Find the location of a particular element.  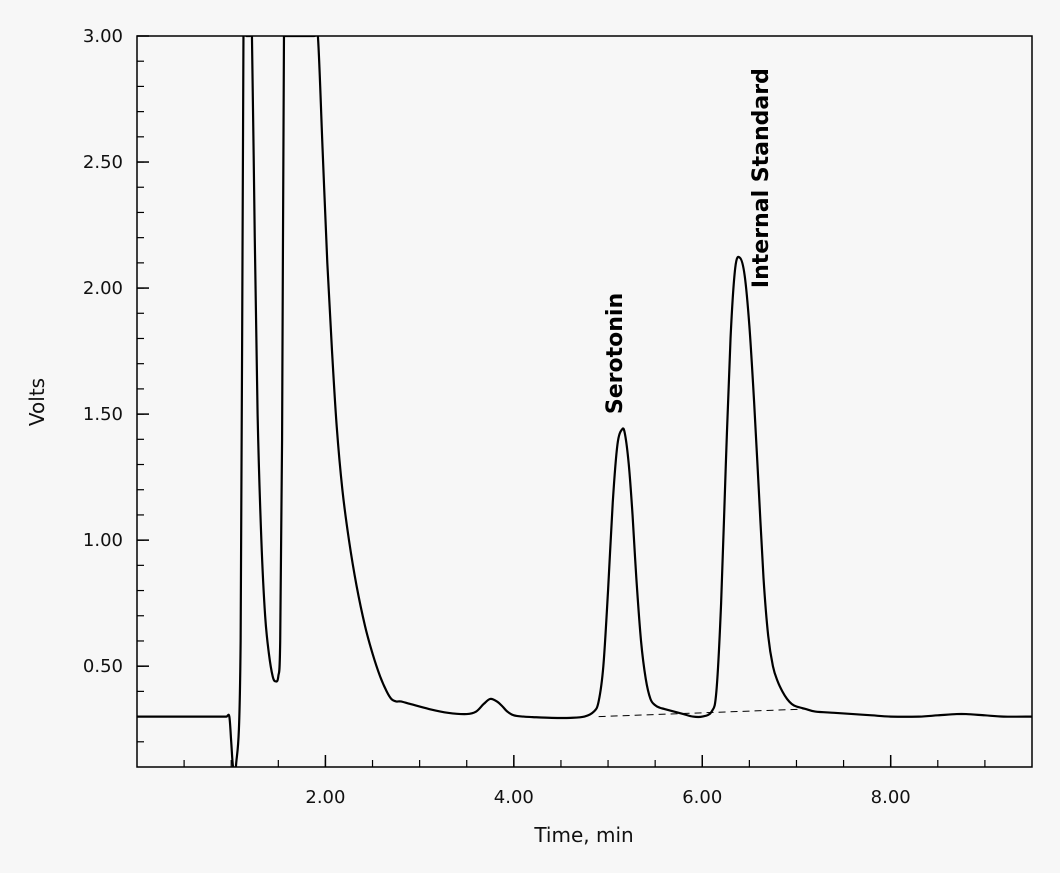

y-tick-label: 2.50 is located at coordinates (103, 162).